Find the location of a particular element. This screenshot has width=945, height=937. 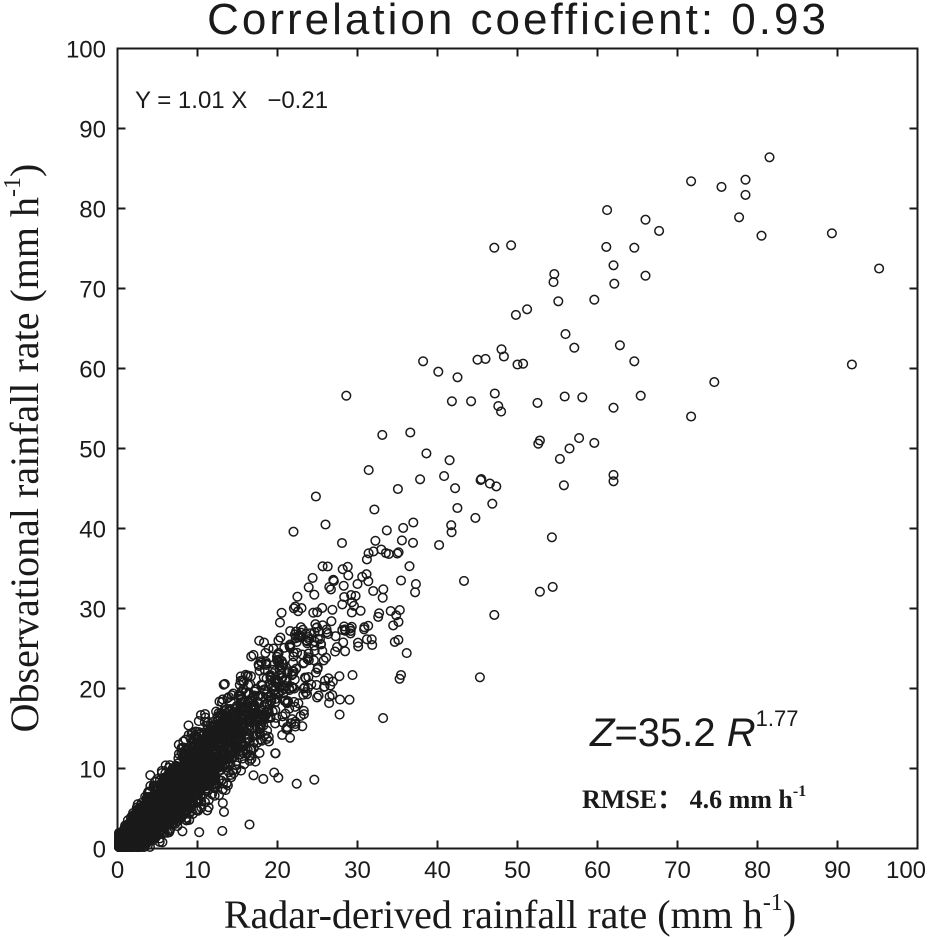

x-tick-label: 40 is located at coordinates (437, 870).